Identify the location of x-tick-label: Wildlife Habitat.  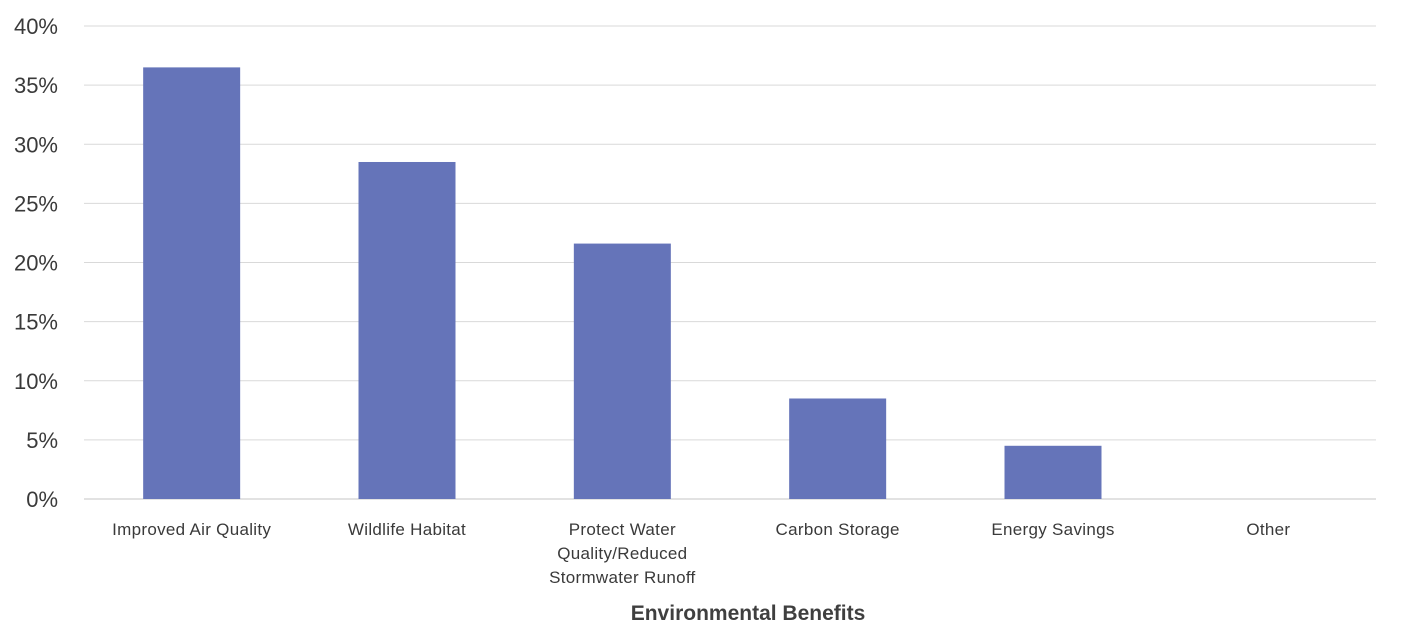
(407, 529).